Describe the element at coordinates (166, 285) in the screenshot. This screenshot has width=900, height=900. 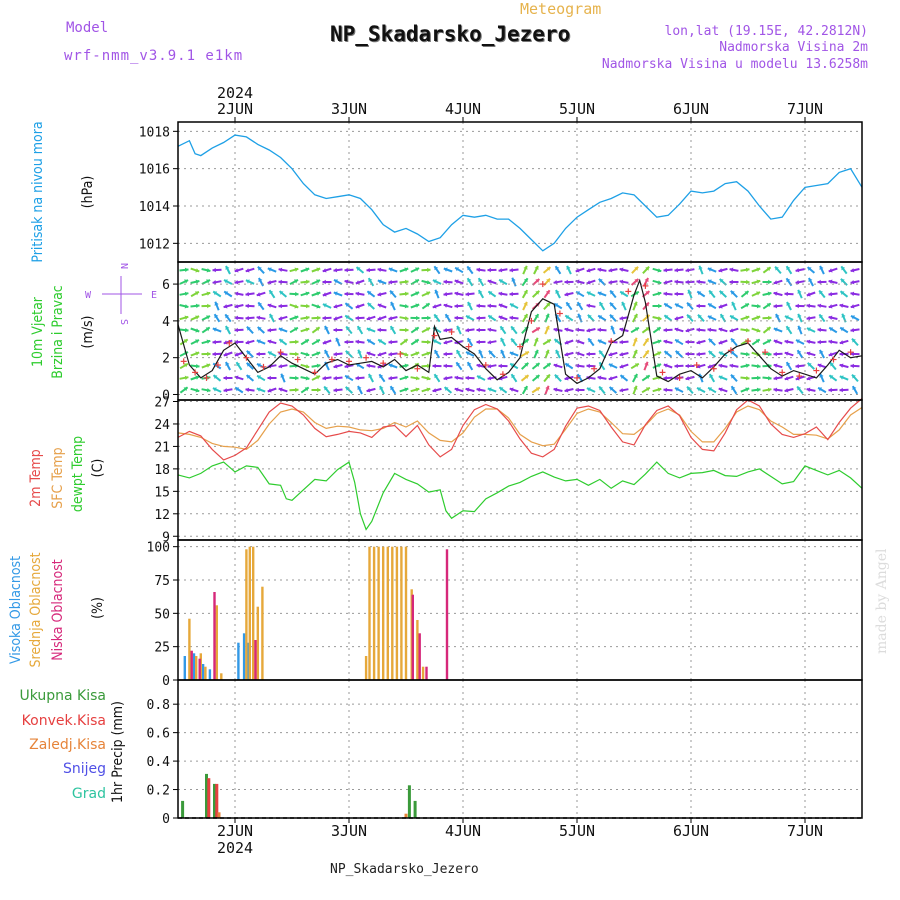
I see `wind-tick-label: 6` at that location.